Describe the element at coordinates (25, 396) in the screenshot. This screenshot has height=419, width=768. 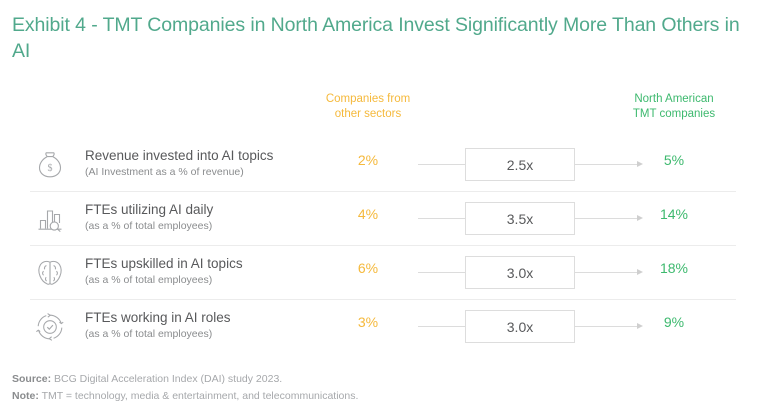
I see `note-label: Note:` at that location.